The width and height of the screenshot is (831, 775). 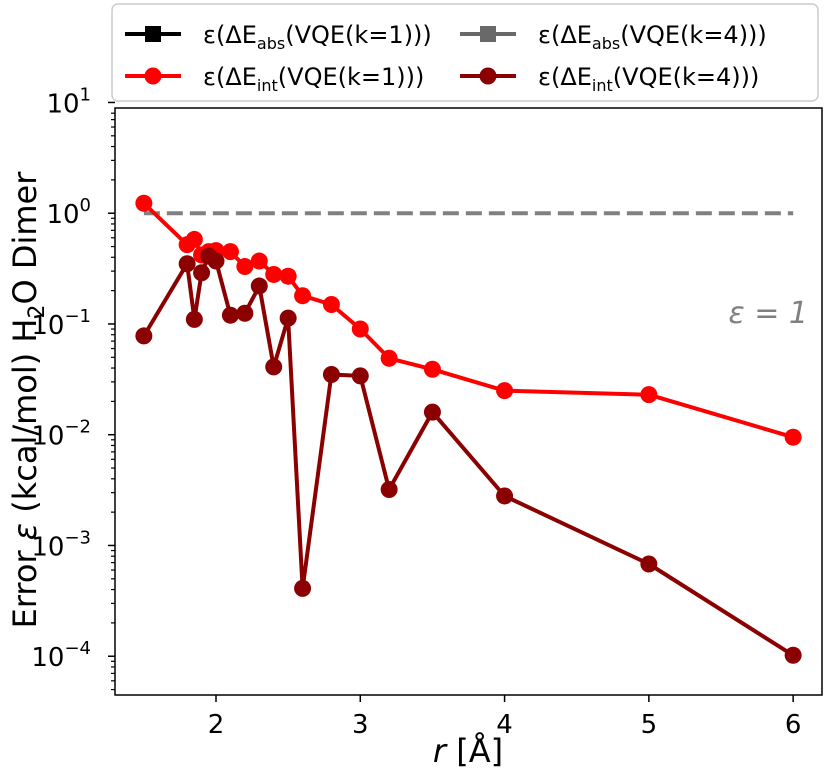 I want to click on legend-entry-2: ε(ΔEint(VQE(k=1))), so click(x=274, y=79).